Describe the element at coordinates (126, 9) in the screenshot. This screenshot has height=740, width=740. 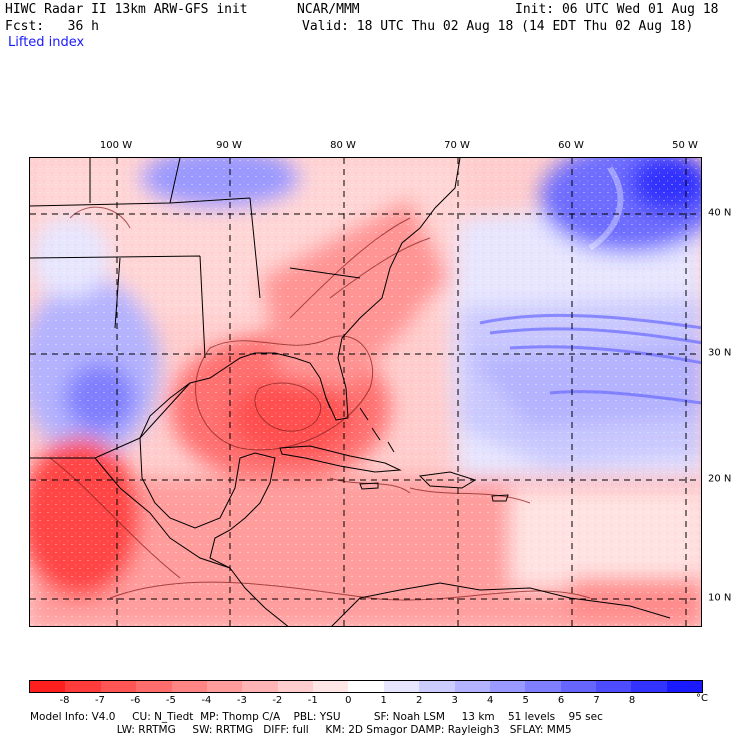
I see `model-title: HIWC Radar II 13km ARW-GFS init` at that location.